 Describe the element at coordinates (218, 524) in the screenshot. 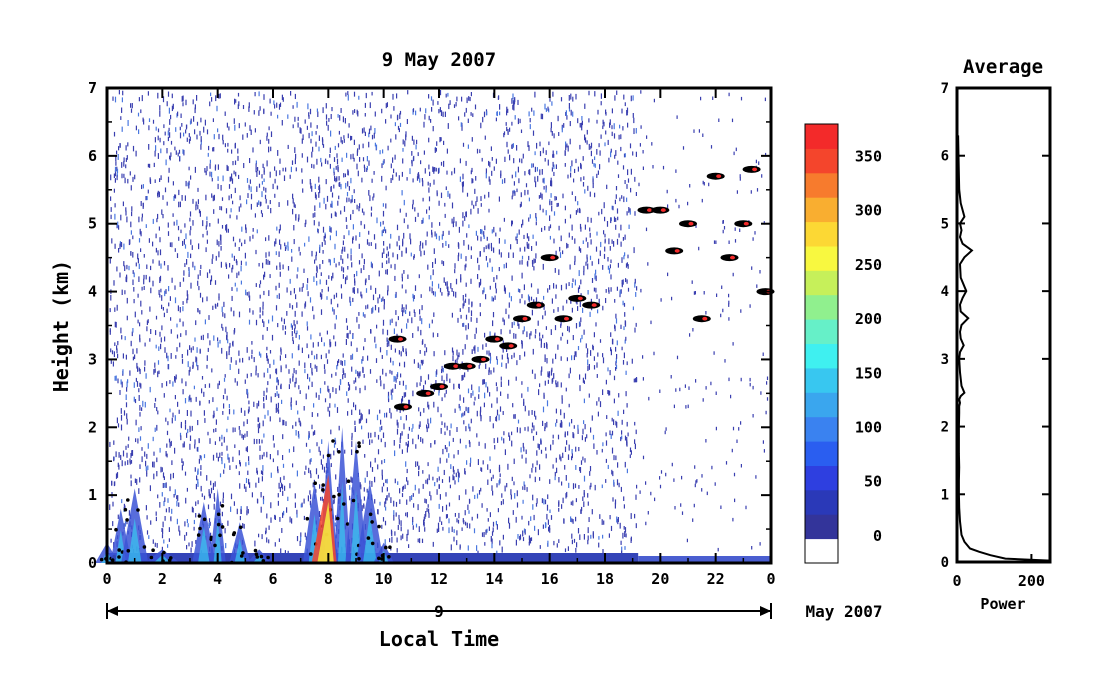

I see `echo-dot` at that location.